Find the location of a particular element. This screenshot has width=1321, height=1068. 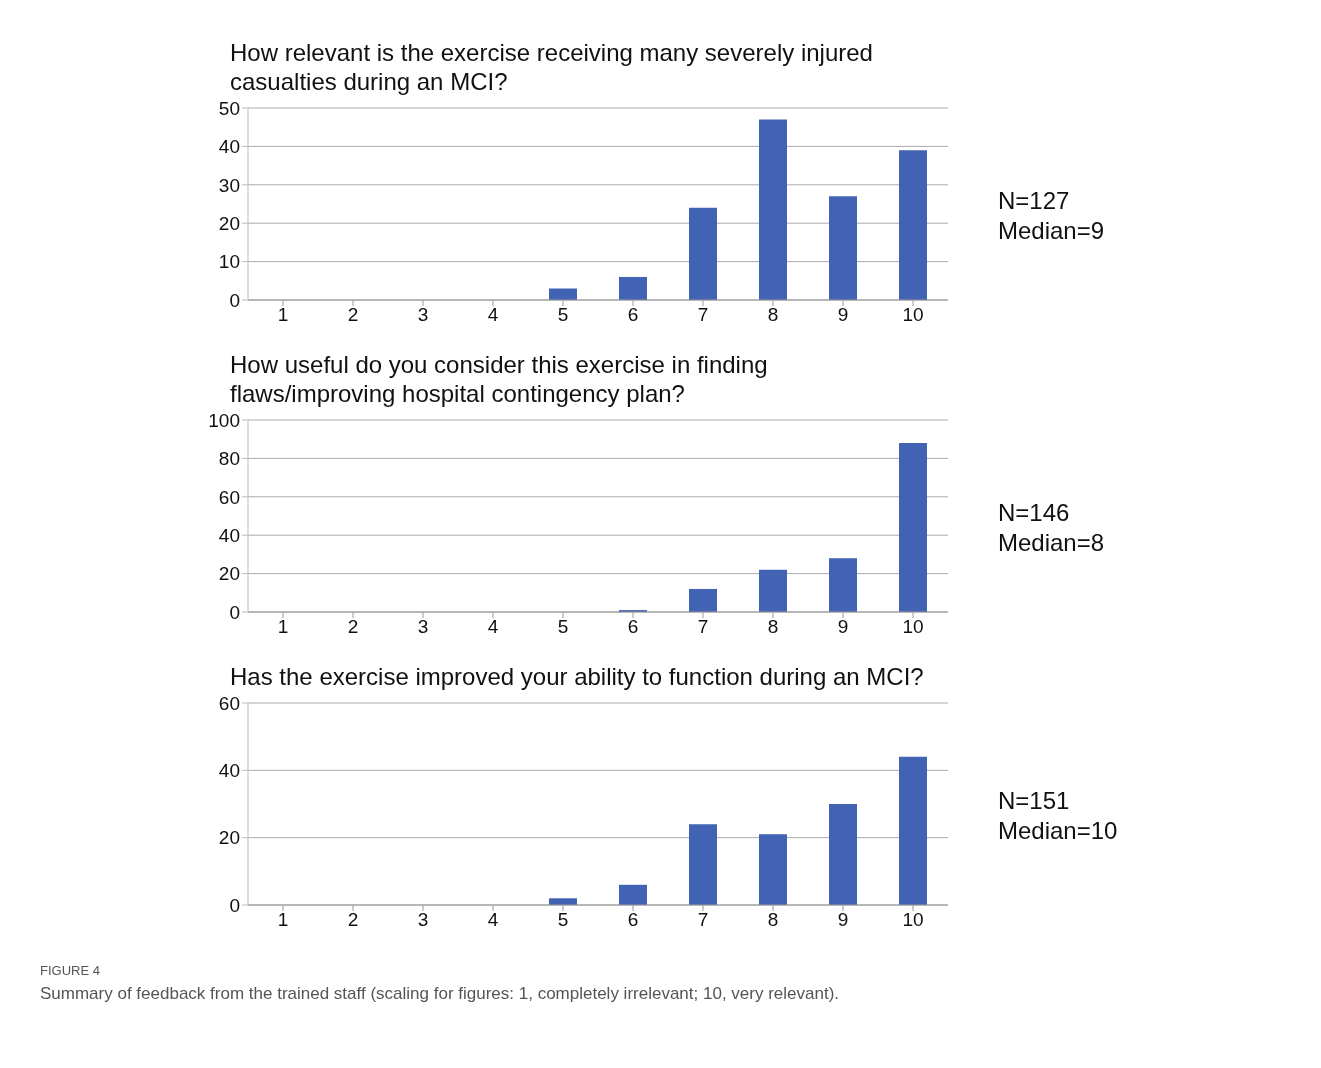

y-tick-label: 10 is located at coordinates (229, 262).